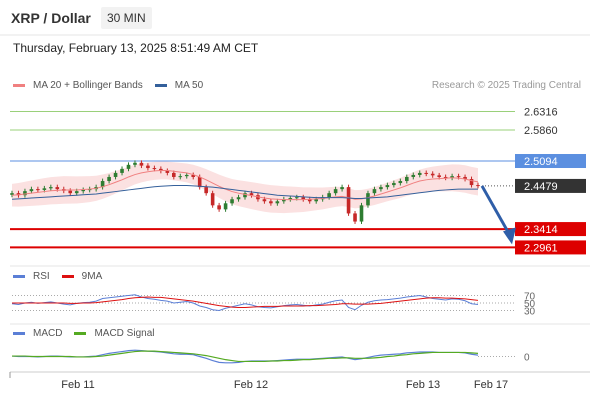 This screenshot has width=590, height=400. Describe the element at coordinates (541, 248) in the screenshot. I see `price-level-label-2.2961: 2.2961` at that location.